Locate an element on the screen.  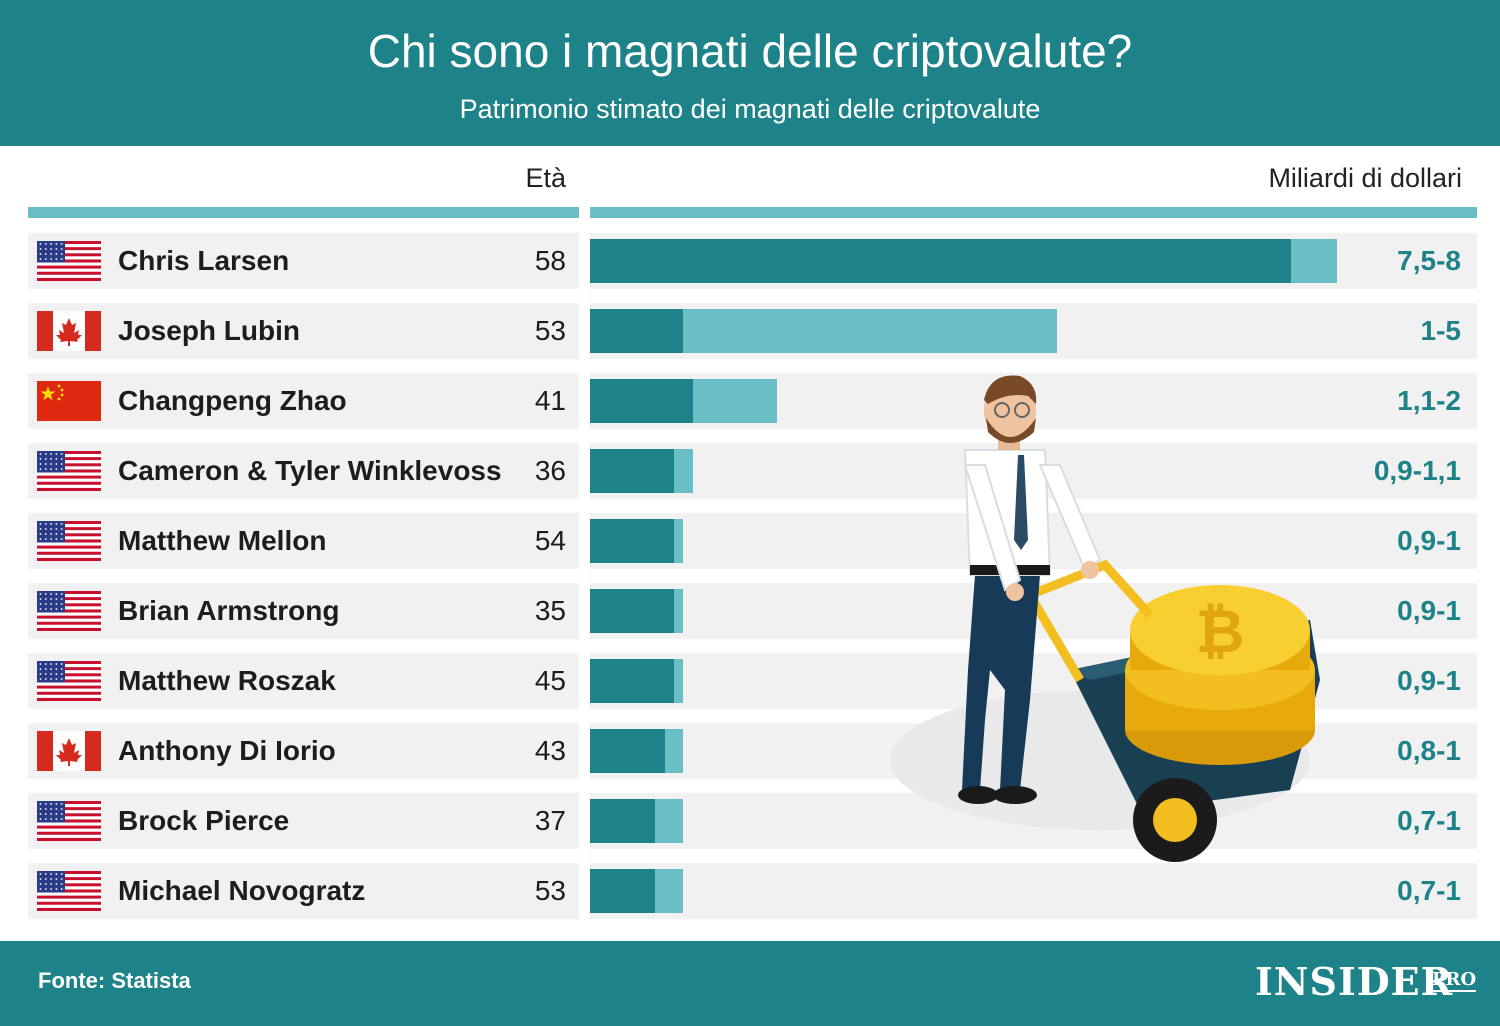
person-age: 35 is located at coordinates (550, 610).